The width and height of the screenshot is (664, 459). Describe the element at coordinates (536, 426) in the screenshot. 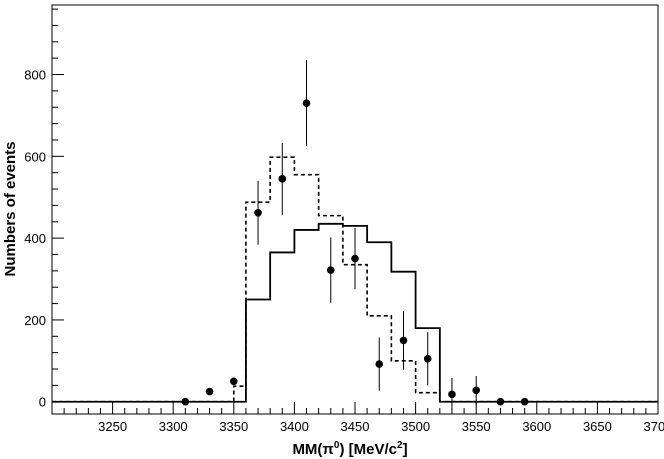

I see `x-tick-label: 3600` at that location.